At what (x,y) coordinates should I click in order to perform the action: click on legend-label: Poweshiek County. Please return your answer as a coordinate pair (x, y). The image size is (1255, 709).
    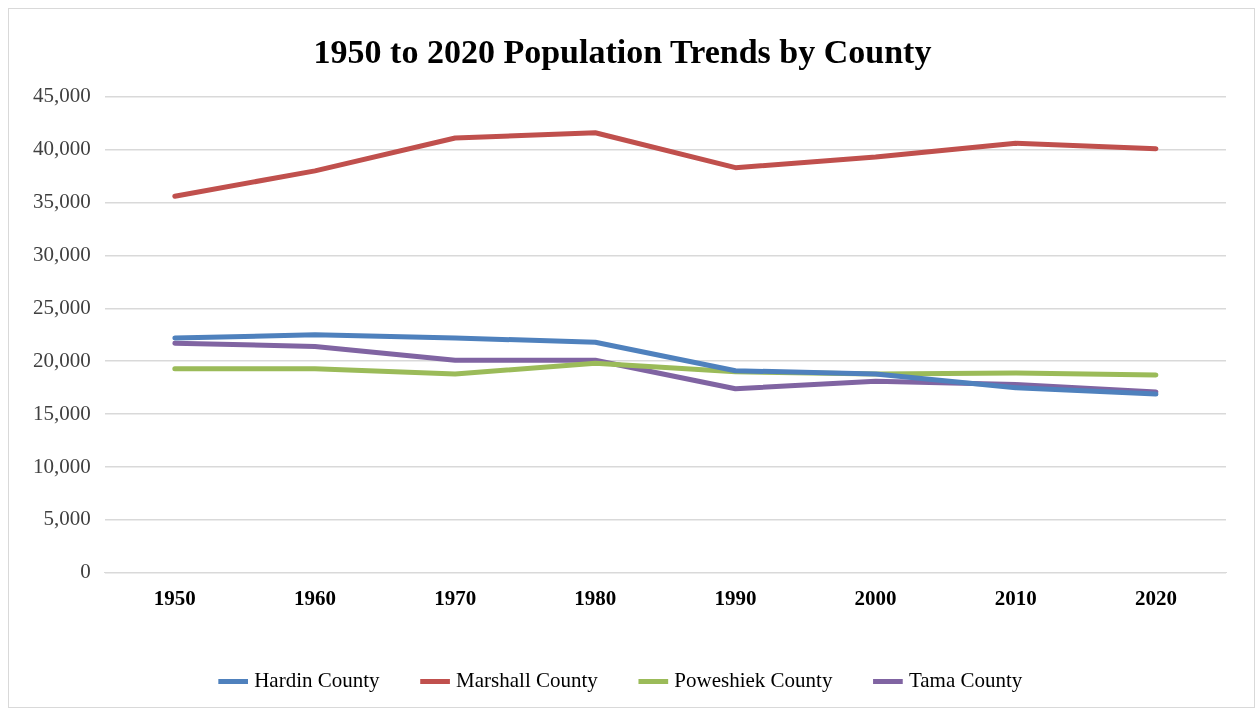
    Looking at the image, I should click on (753, 680).